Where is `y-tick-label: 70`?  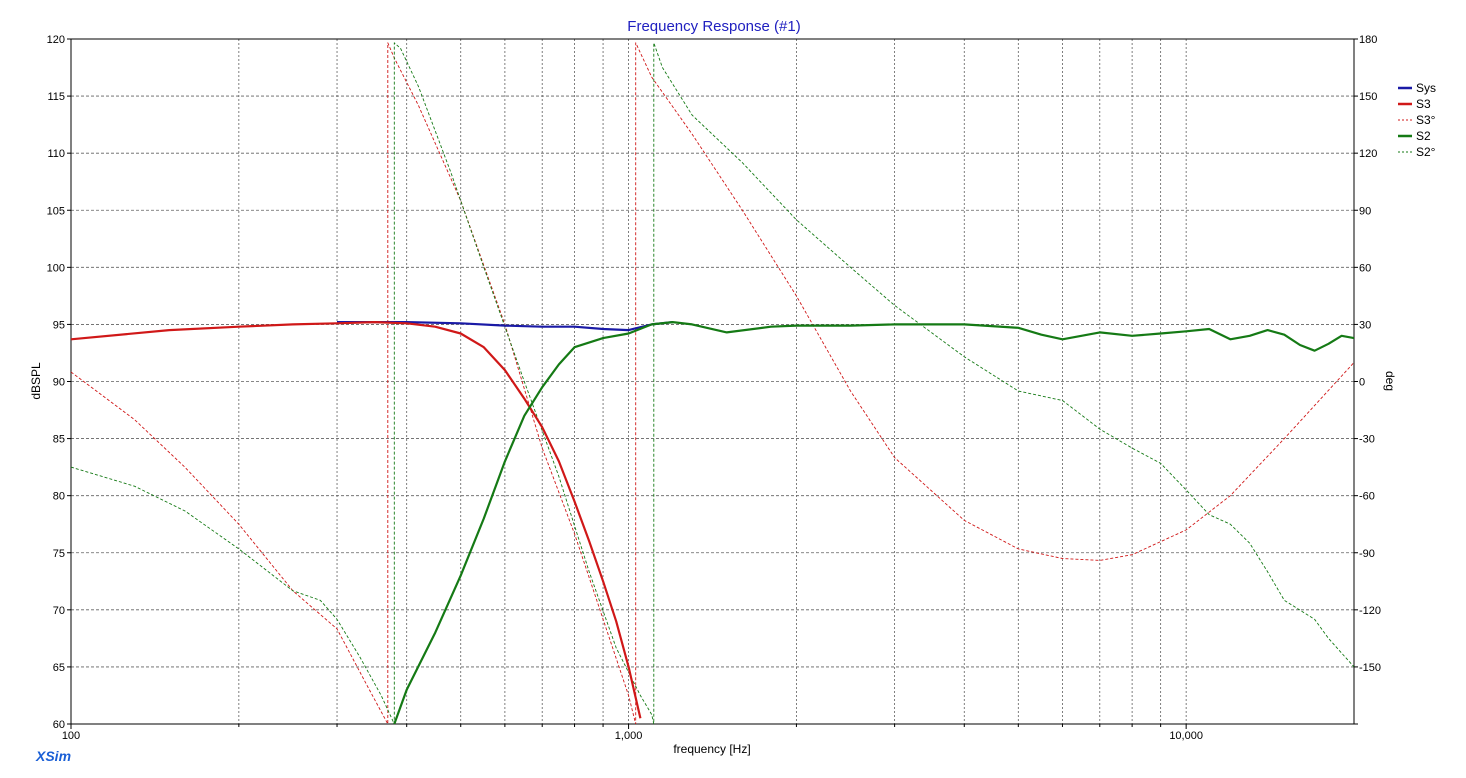 y-tick-label: 70 is located at coordinates (59, 611).